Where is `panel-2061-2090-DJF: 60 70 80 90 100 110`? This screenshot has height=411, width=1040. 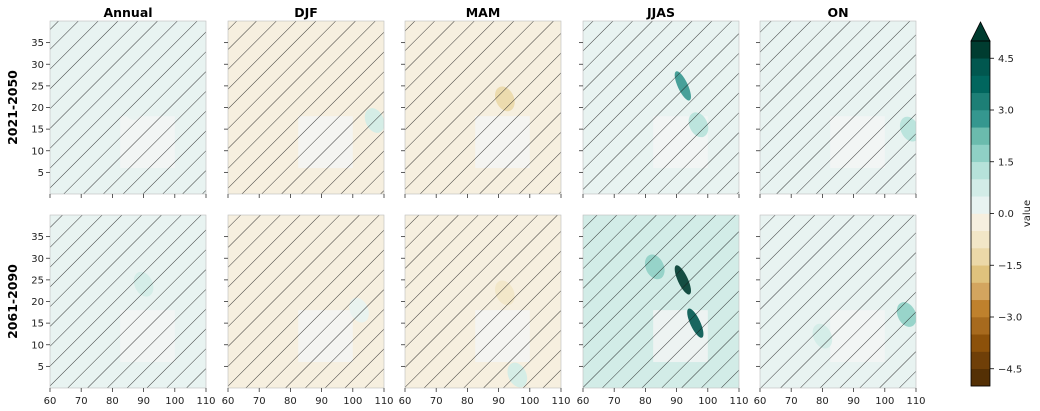
panel-2061-2090-DJF: 60 70 80 90 100 110 is located at coordinates (308, 310).